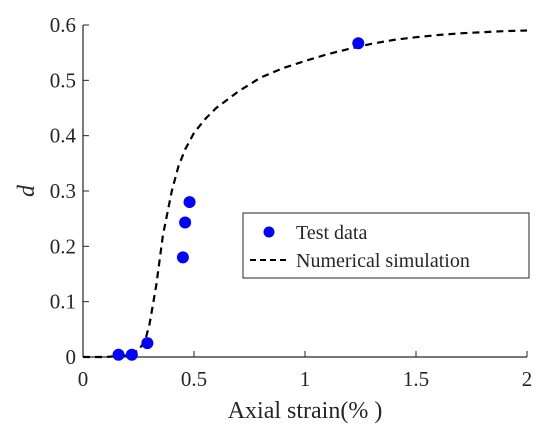 The width and height of the screenshot is (550, 436). What do you see at coordinates (383, 261) in the screenshot?
I see `legend-label-numerical-simulation: Numerical simulation` at bounding box center [383, 261].